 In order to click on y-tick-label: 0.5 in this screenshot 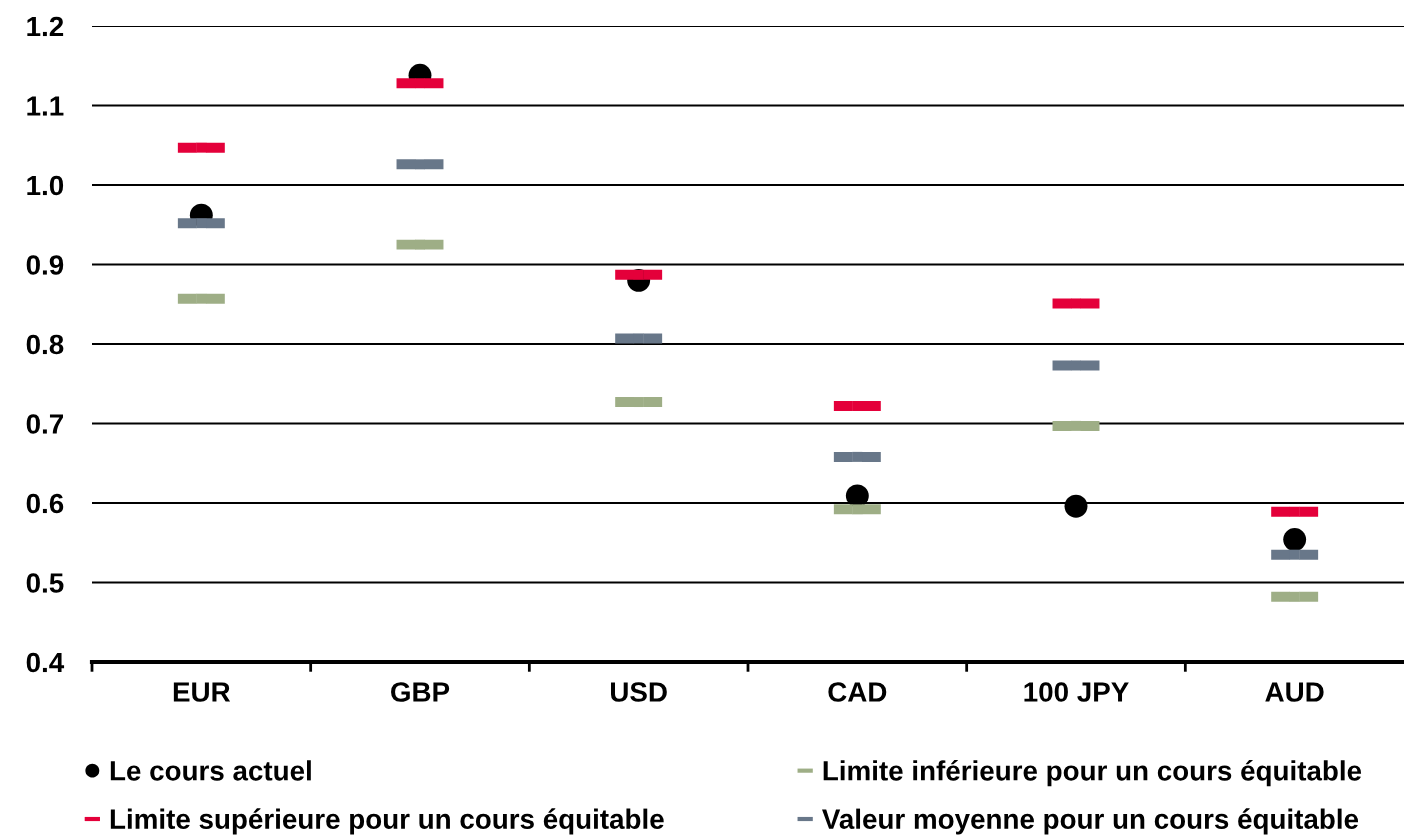, I will do `click(45, 583)`.